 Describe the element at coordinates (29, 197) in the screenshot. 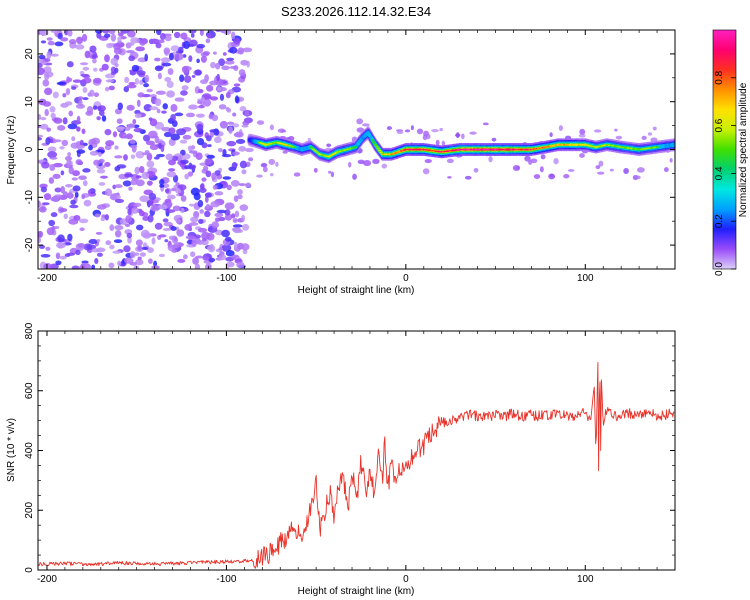

I see `spectrogram-y-tick-label: -10` at that location.